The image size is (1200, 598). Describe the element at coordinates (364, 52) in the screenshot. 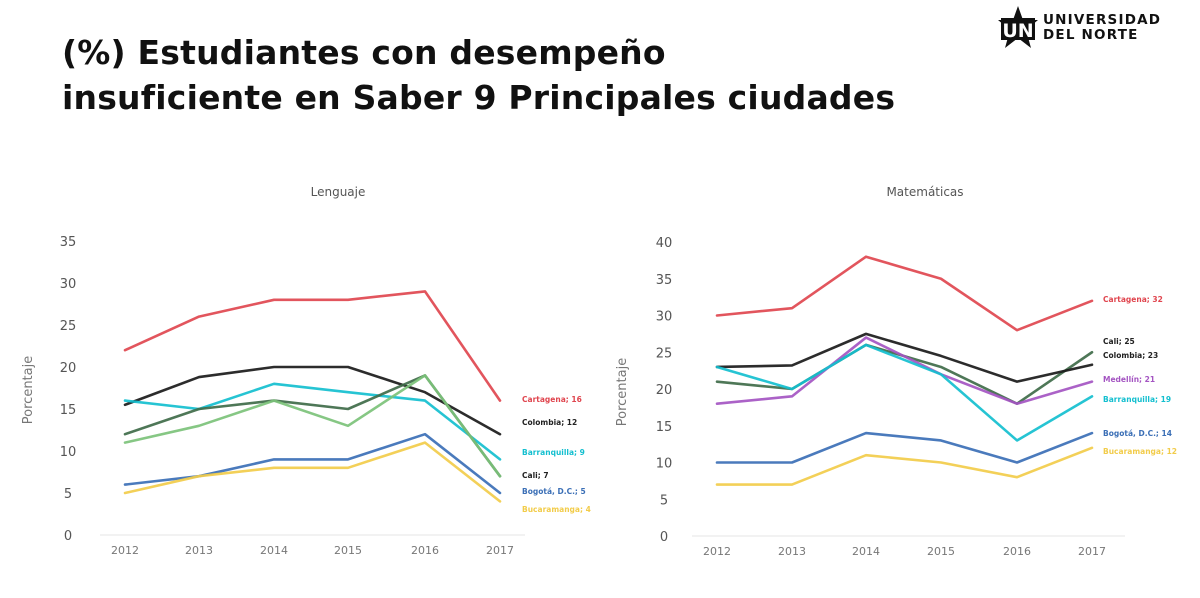

I see `slide-title-line-1: (%) Estudiantes con desempeño` at that location.